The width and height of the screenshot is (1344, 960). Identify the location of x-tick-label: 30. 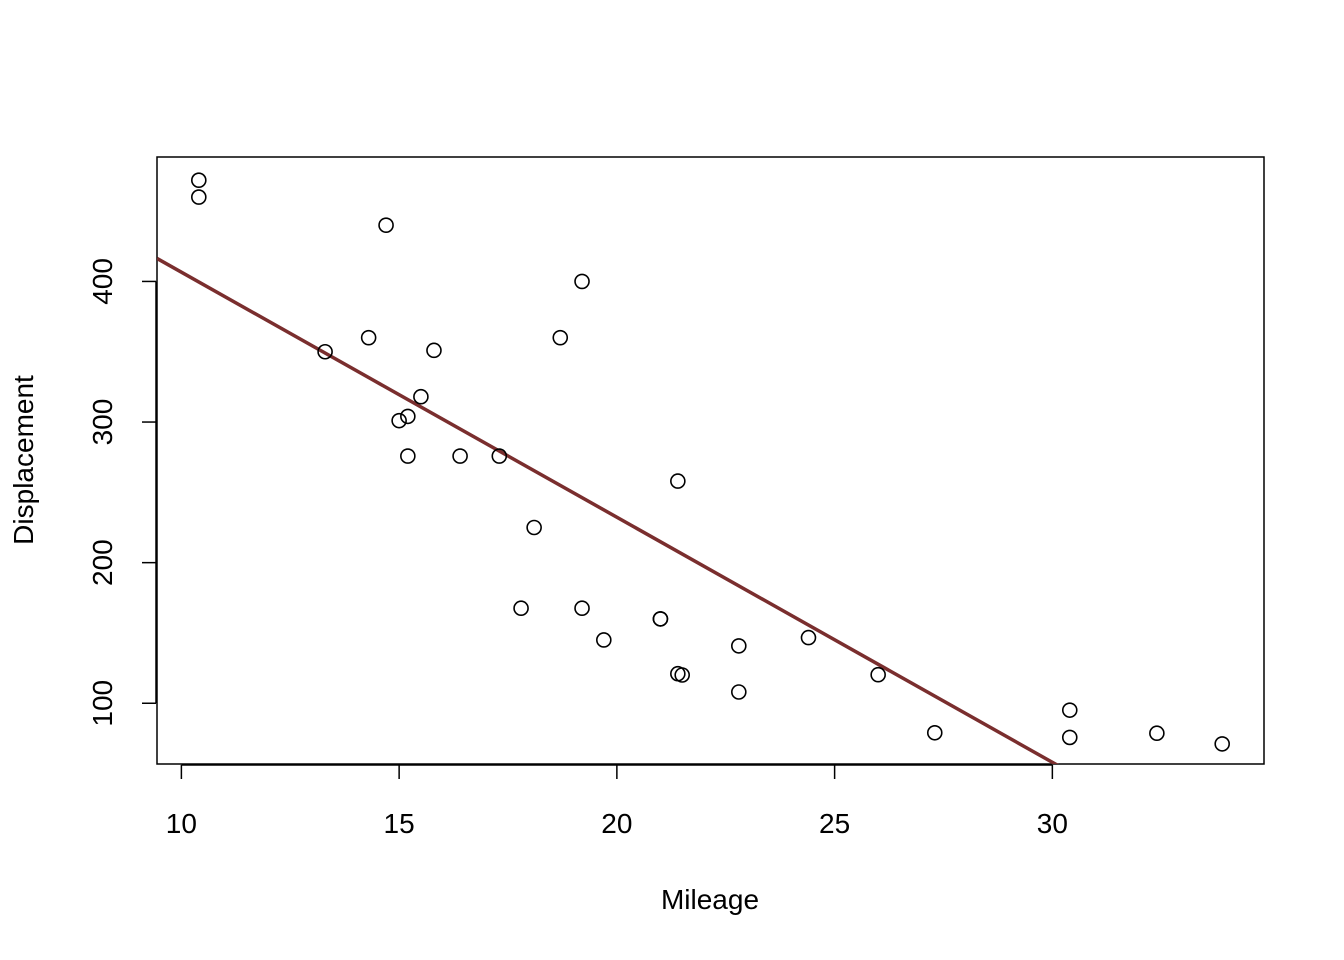
(1052, 823).